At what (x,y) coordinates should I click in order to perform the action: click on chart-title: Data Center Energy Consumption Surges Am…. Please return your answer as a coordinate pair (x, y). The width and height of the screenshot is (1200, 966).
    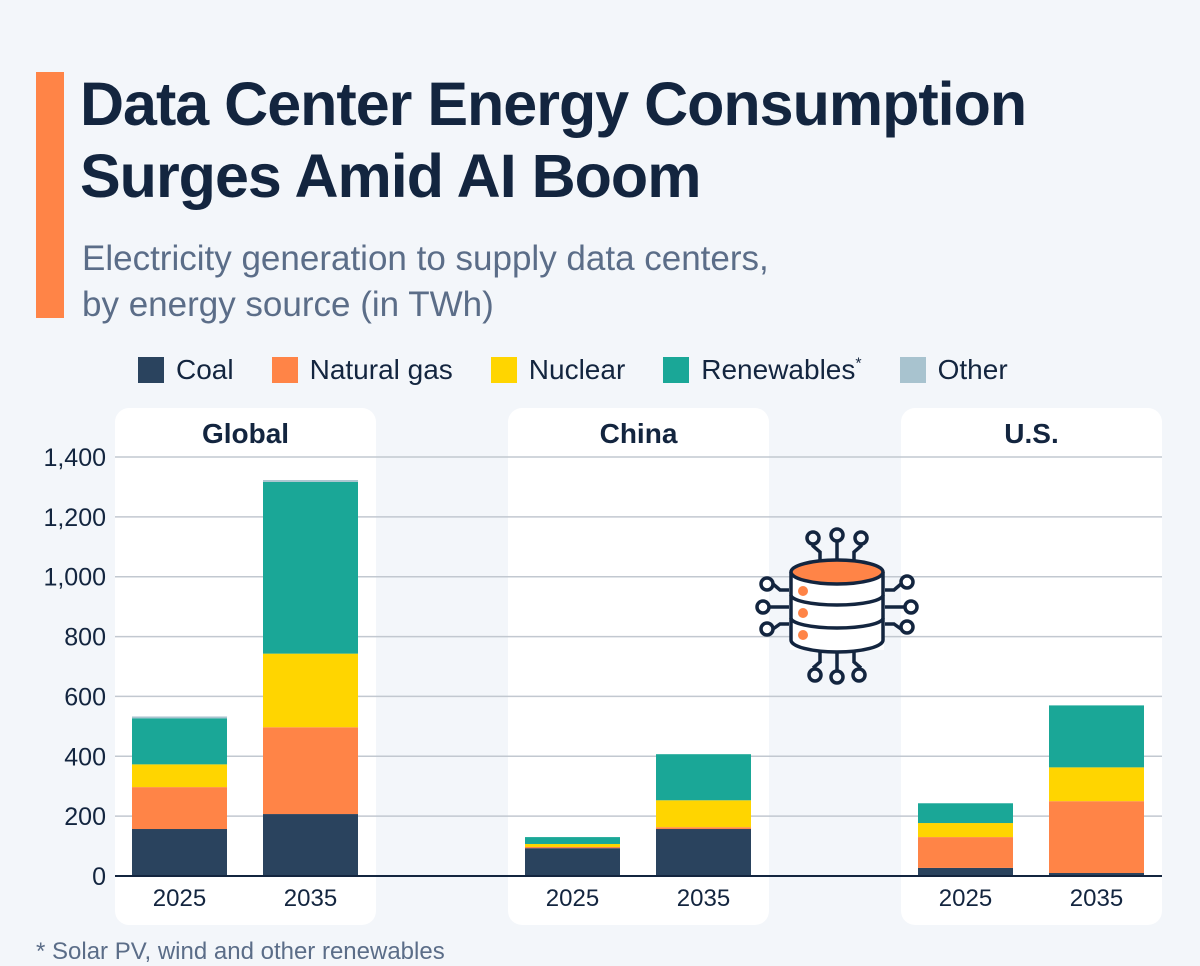
    Looking at the image, I should click on (553, 140).